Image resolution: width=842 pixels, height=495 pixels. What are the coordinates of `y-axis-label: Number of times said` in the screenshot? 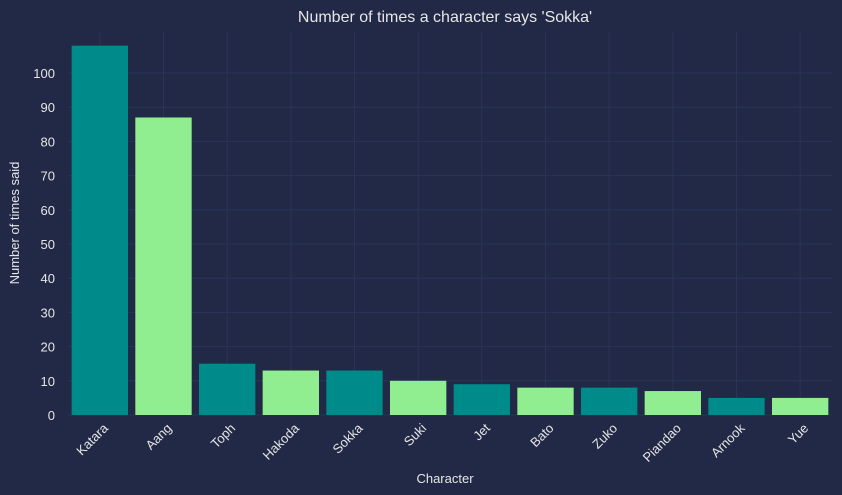 It's located at (14, 223).